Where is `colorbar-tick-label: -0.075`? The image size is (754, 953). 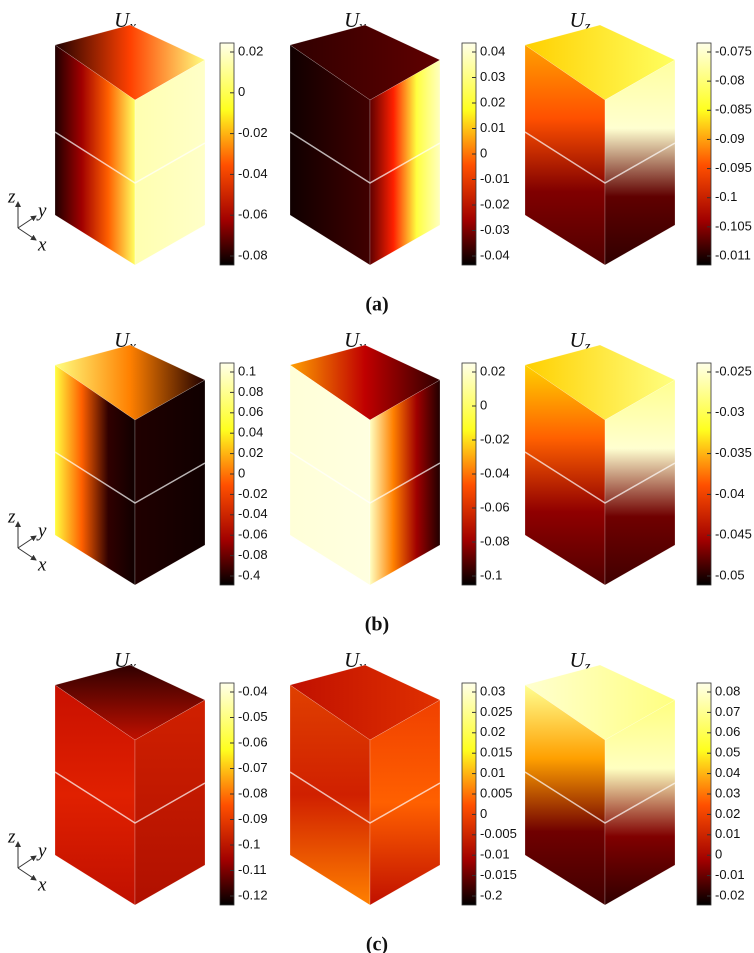
colorbar-tick-label: -0.075 is located at coordinates (733, 50).